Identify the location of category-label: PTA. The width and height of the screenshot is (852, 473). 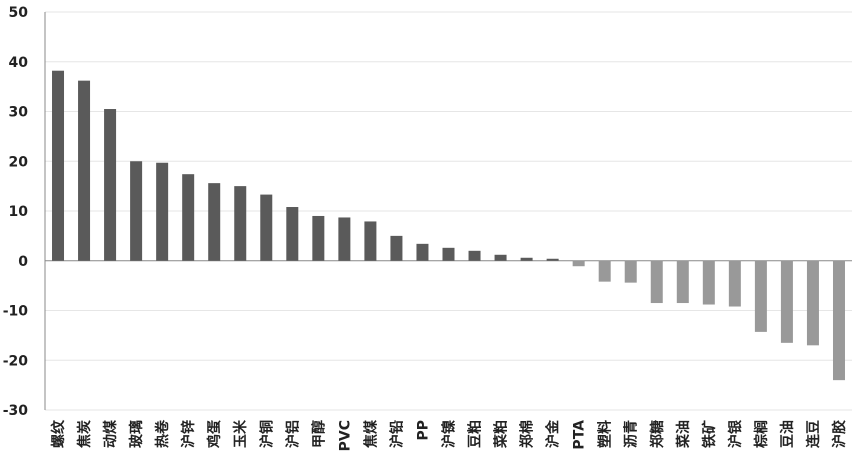
(580, 435).